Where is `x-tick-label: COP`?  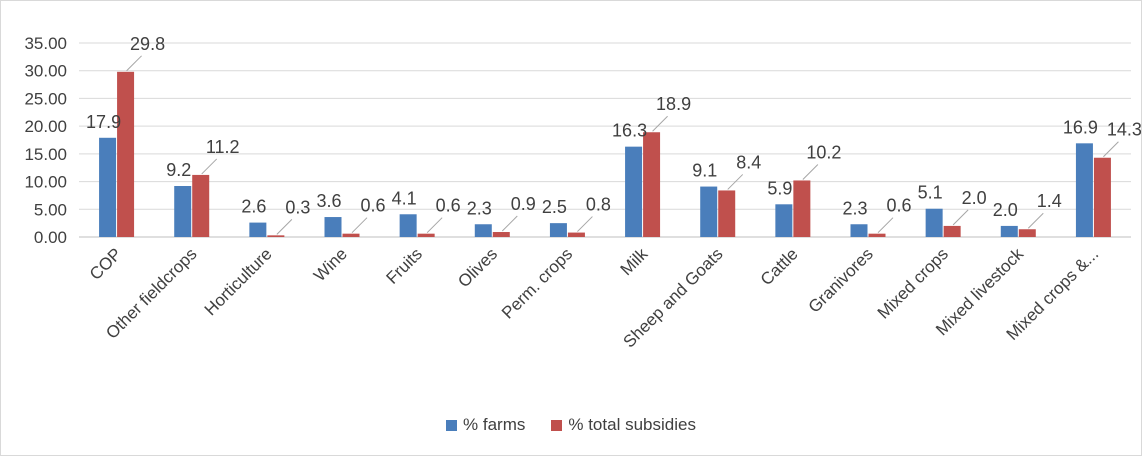
x-tick-label: COP is located at coordinates (105, 263).